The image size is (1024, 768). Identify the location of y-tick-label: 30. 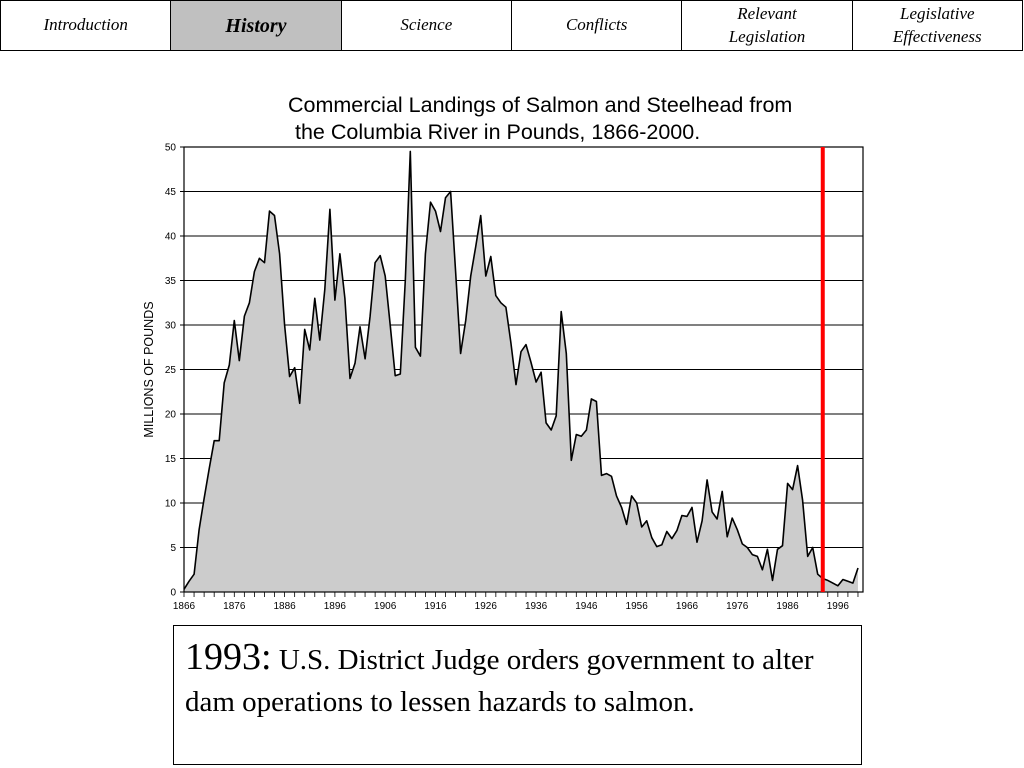
(171, 326).